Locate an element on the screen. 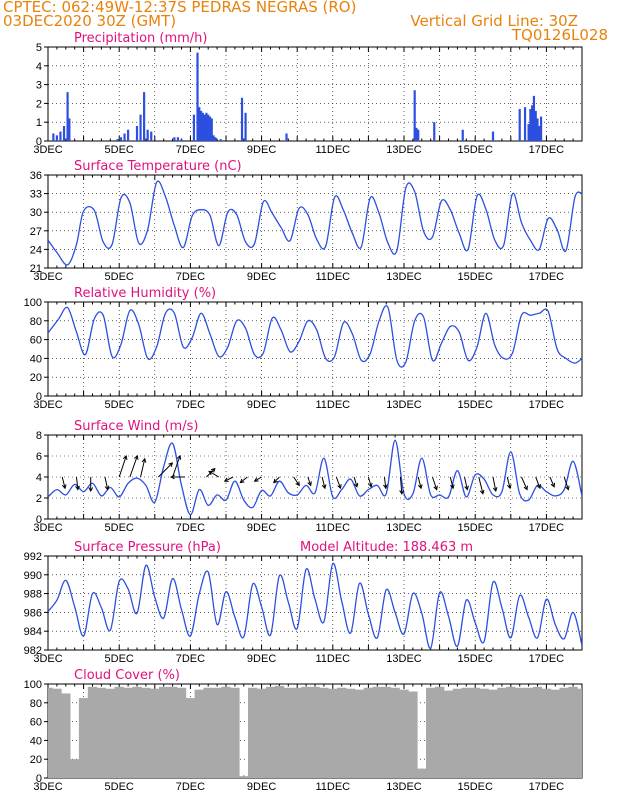  precipitation-ytick-label: 0 is located at coordinates (39, 142).